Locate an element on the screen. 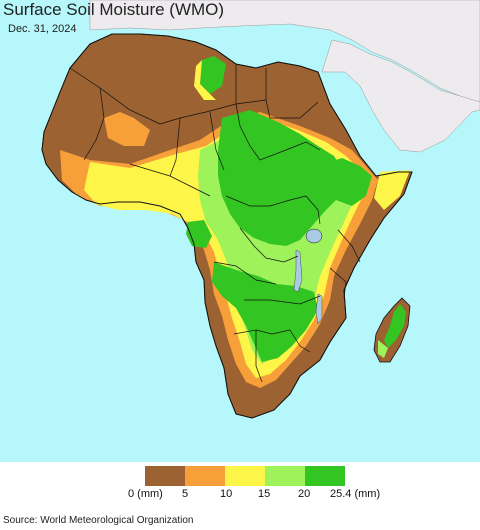 The width and height of the screenshot is (480, 530). zone-algeria-low is located at coordinates (127, 129).